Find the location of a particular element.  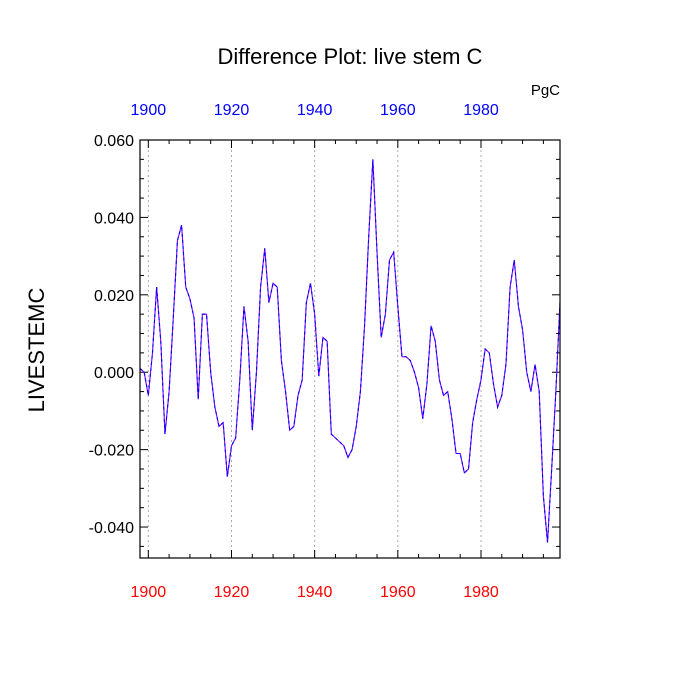

x-tick-label-top: 1980 is located at coordinates (481, 110).